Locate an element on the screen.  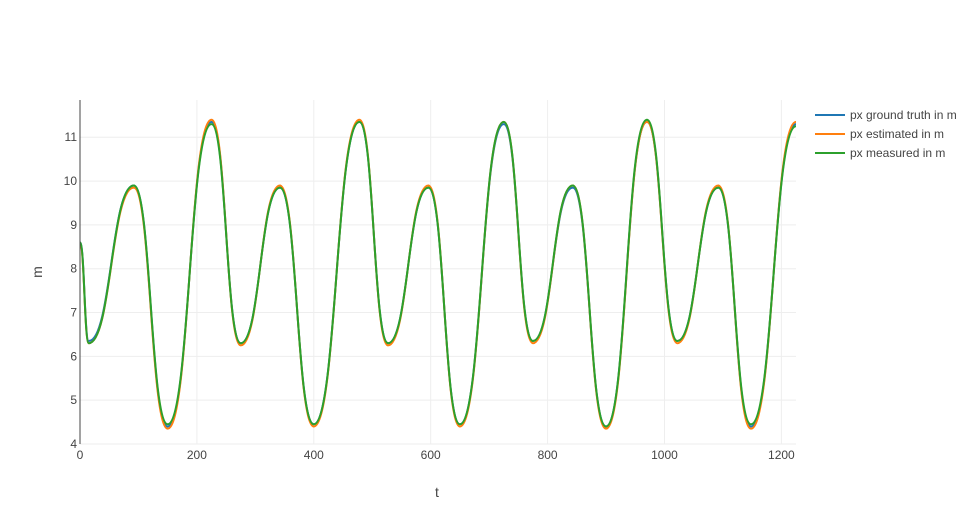
y-axis-title: m is located at coordinates (37, 272).